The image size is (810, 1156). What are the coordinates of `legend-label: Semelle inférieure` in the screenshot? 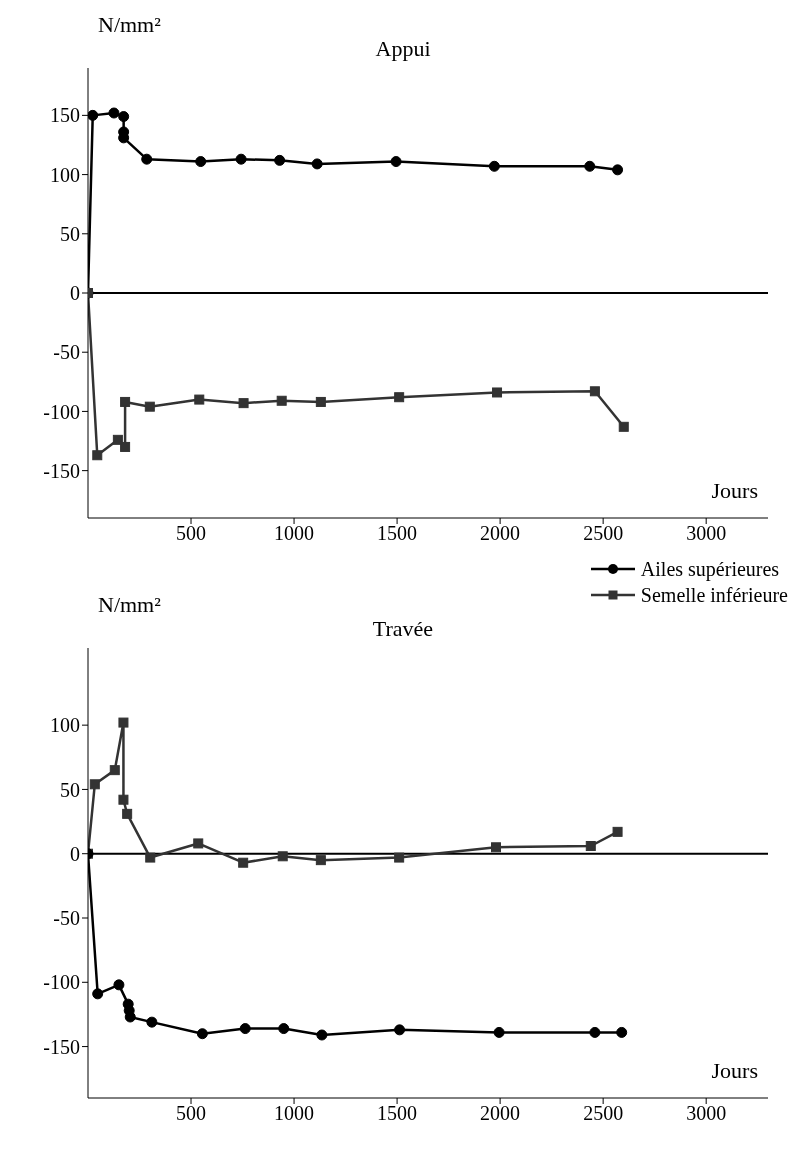 It's located at (714, 595).